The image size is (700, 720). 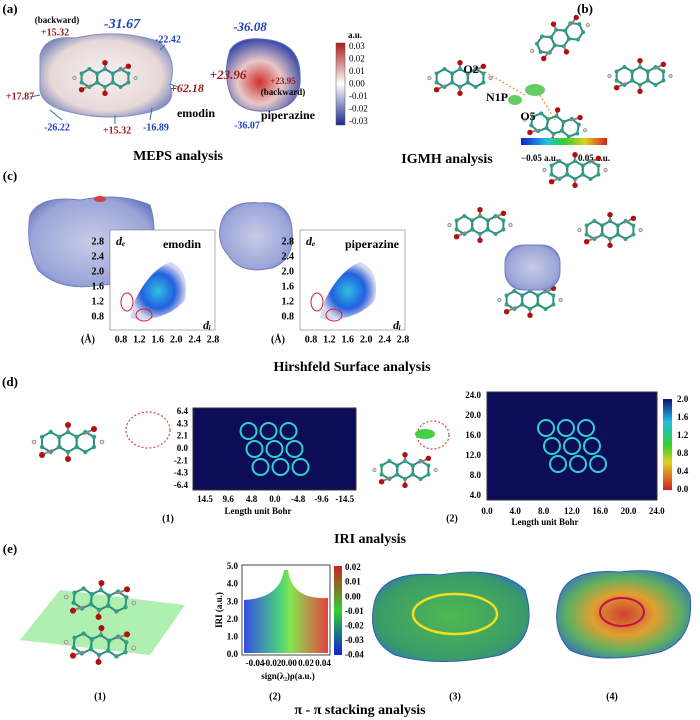 I want to click on axis-unit: (Å), so click(x=278, y=339).